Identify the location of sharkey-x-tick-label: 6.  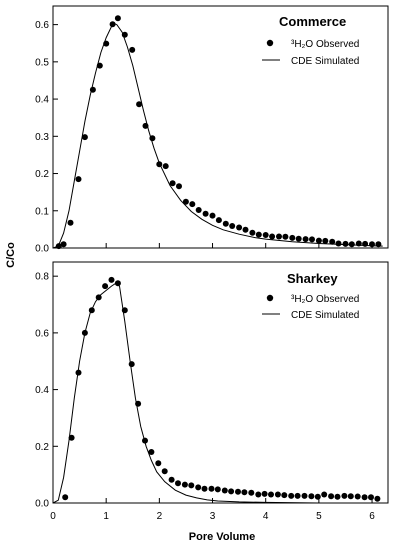
(372, 516).